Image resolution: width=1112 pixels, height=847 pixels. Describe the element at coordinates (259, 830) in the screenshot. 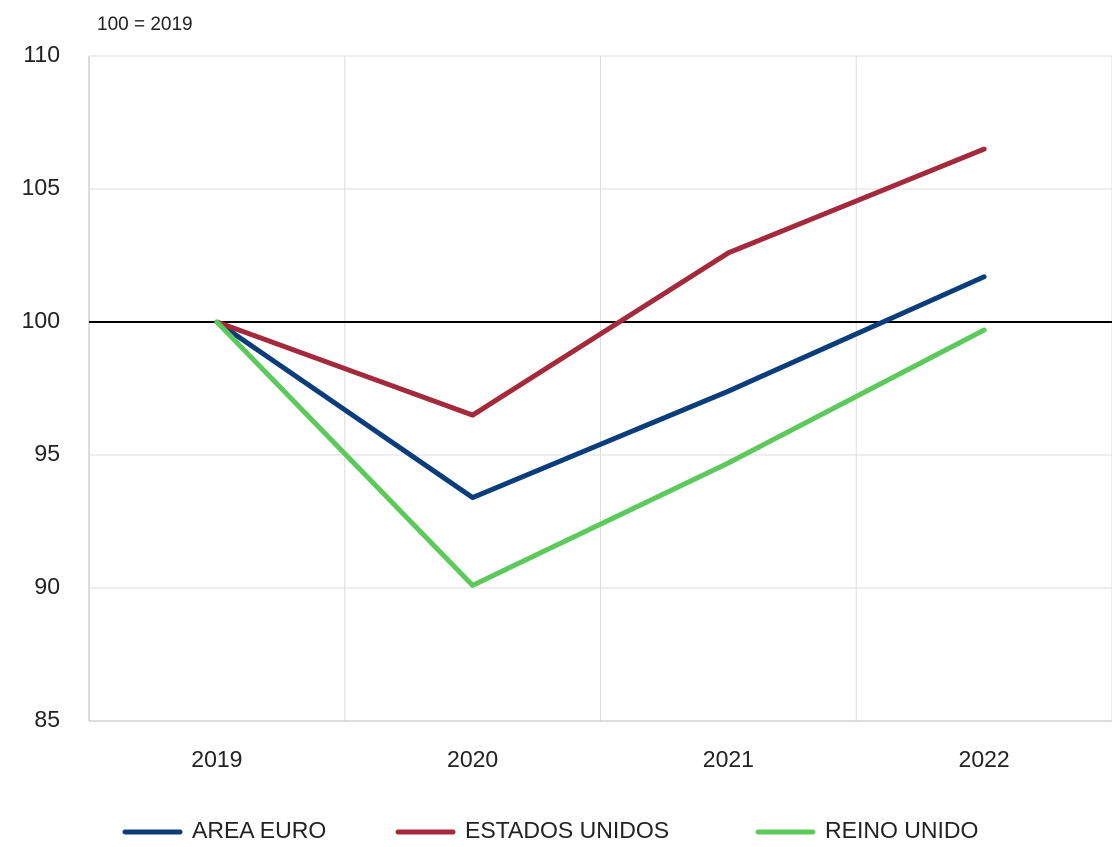

I see `legend-label: AREA EURO` at that location.